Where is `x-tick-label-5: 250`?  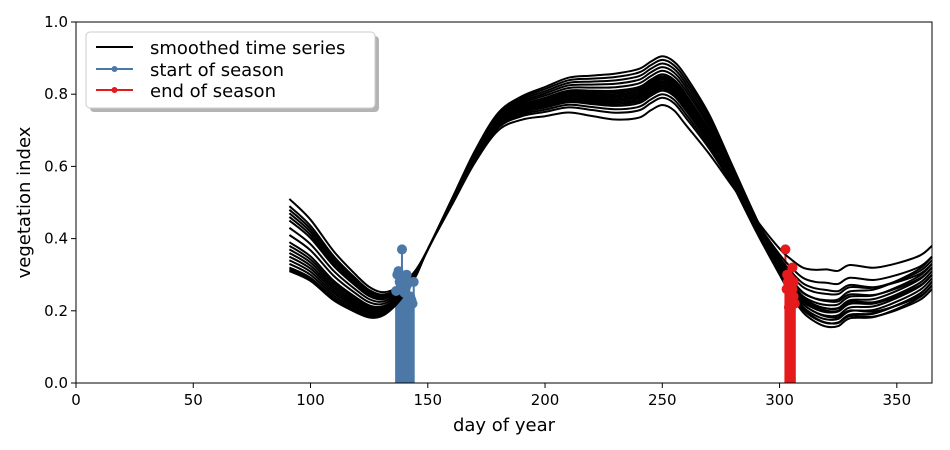
x-tick-label-5: 250 is located at coordinates (662, 400).